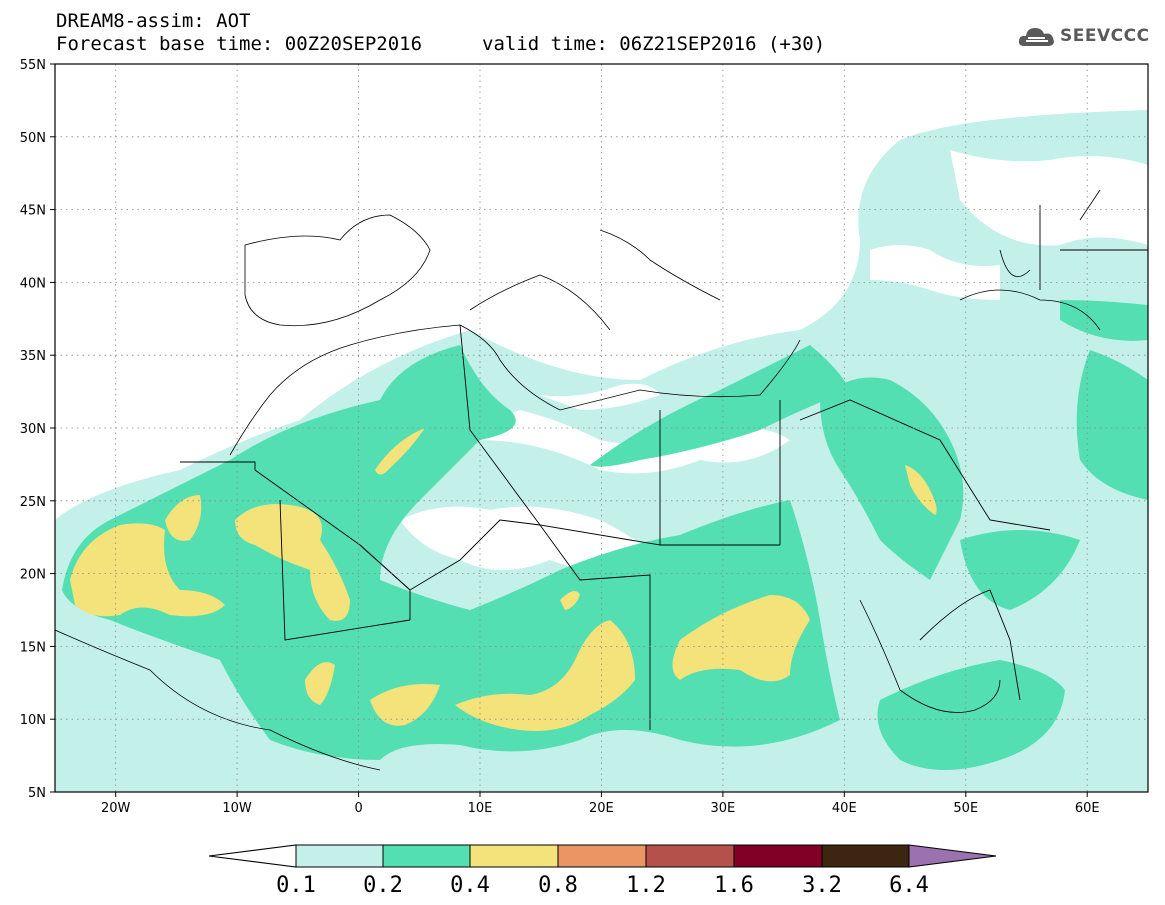 The height and width of the screenshot is (905, 1165). I want to click on lat-label-20n: 20N, so click(33, 575).